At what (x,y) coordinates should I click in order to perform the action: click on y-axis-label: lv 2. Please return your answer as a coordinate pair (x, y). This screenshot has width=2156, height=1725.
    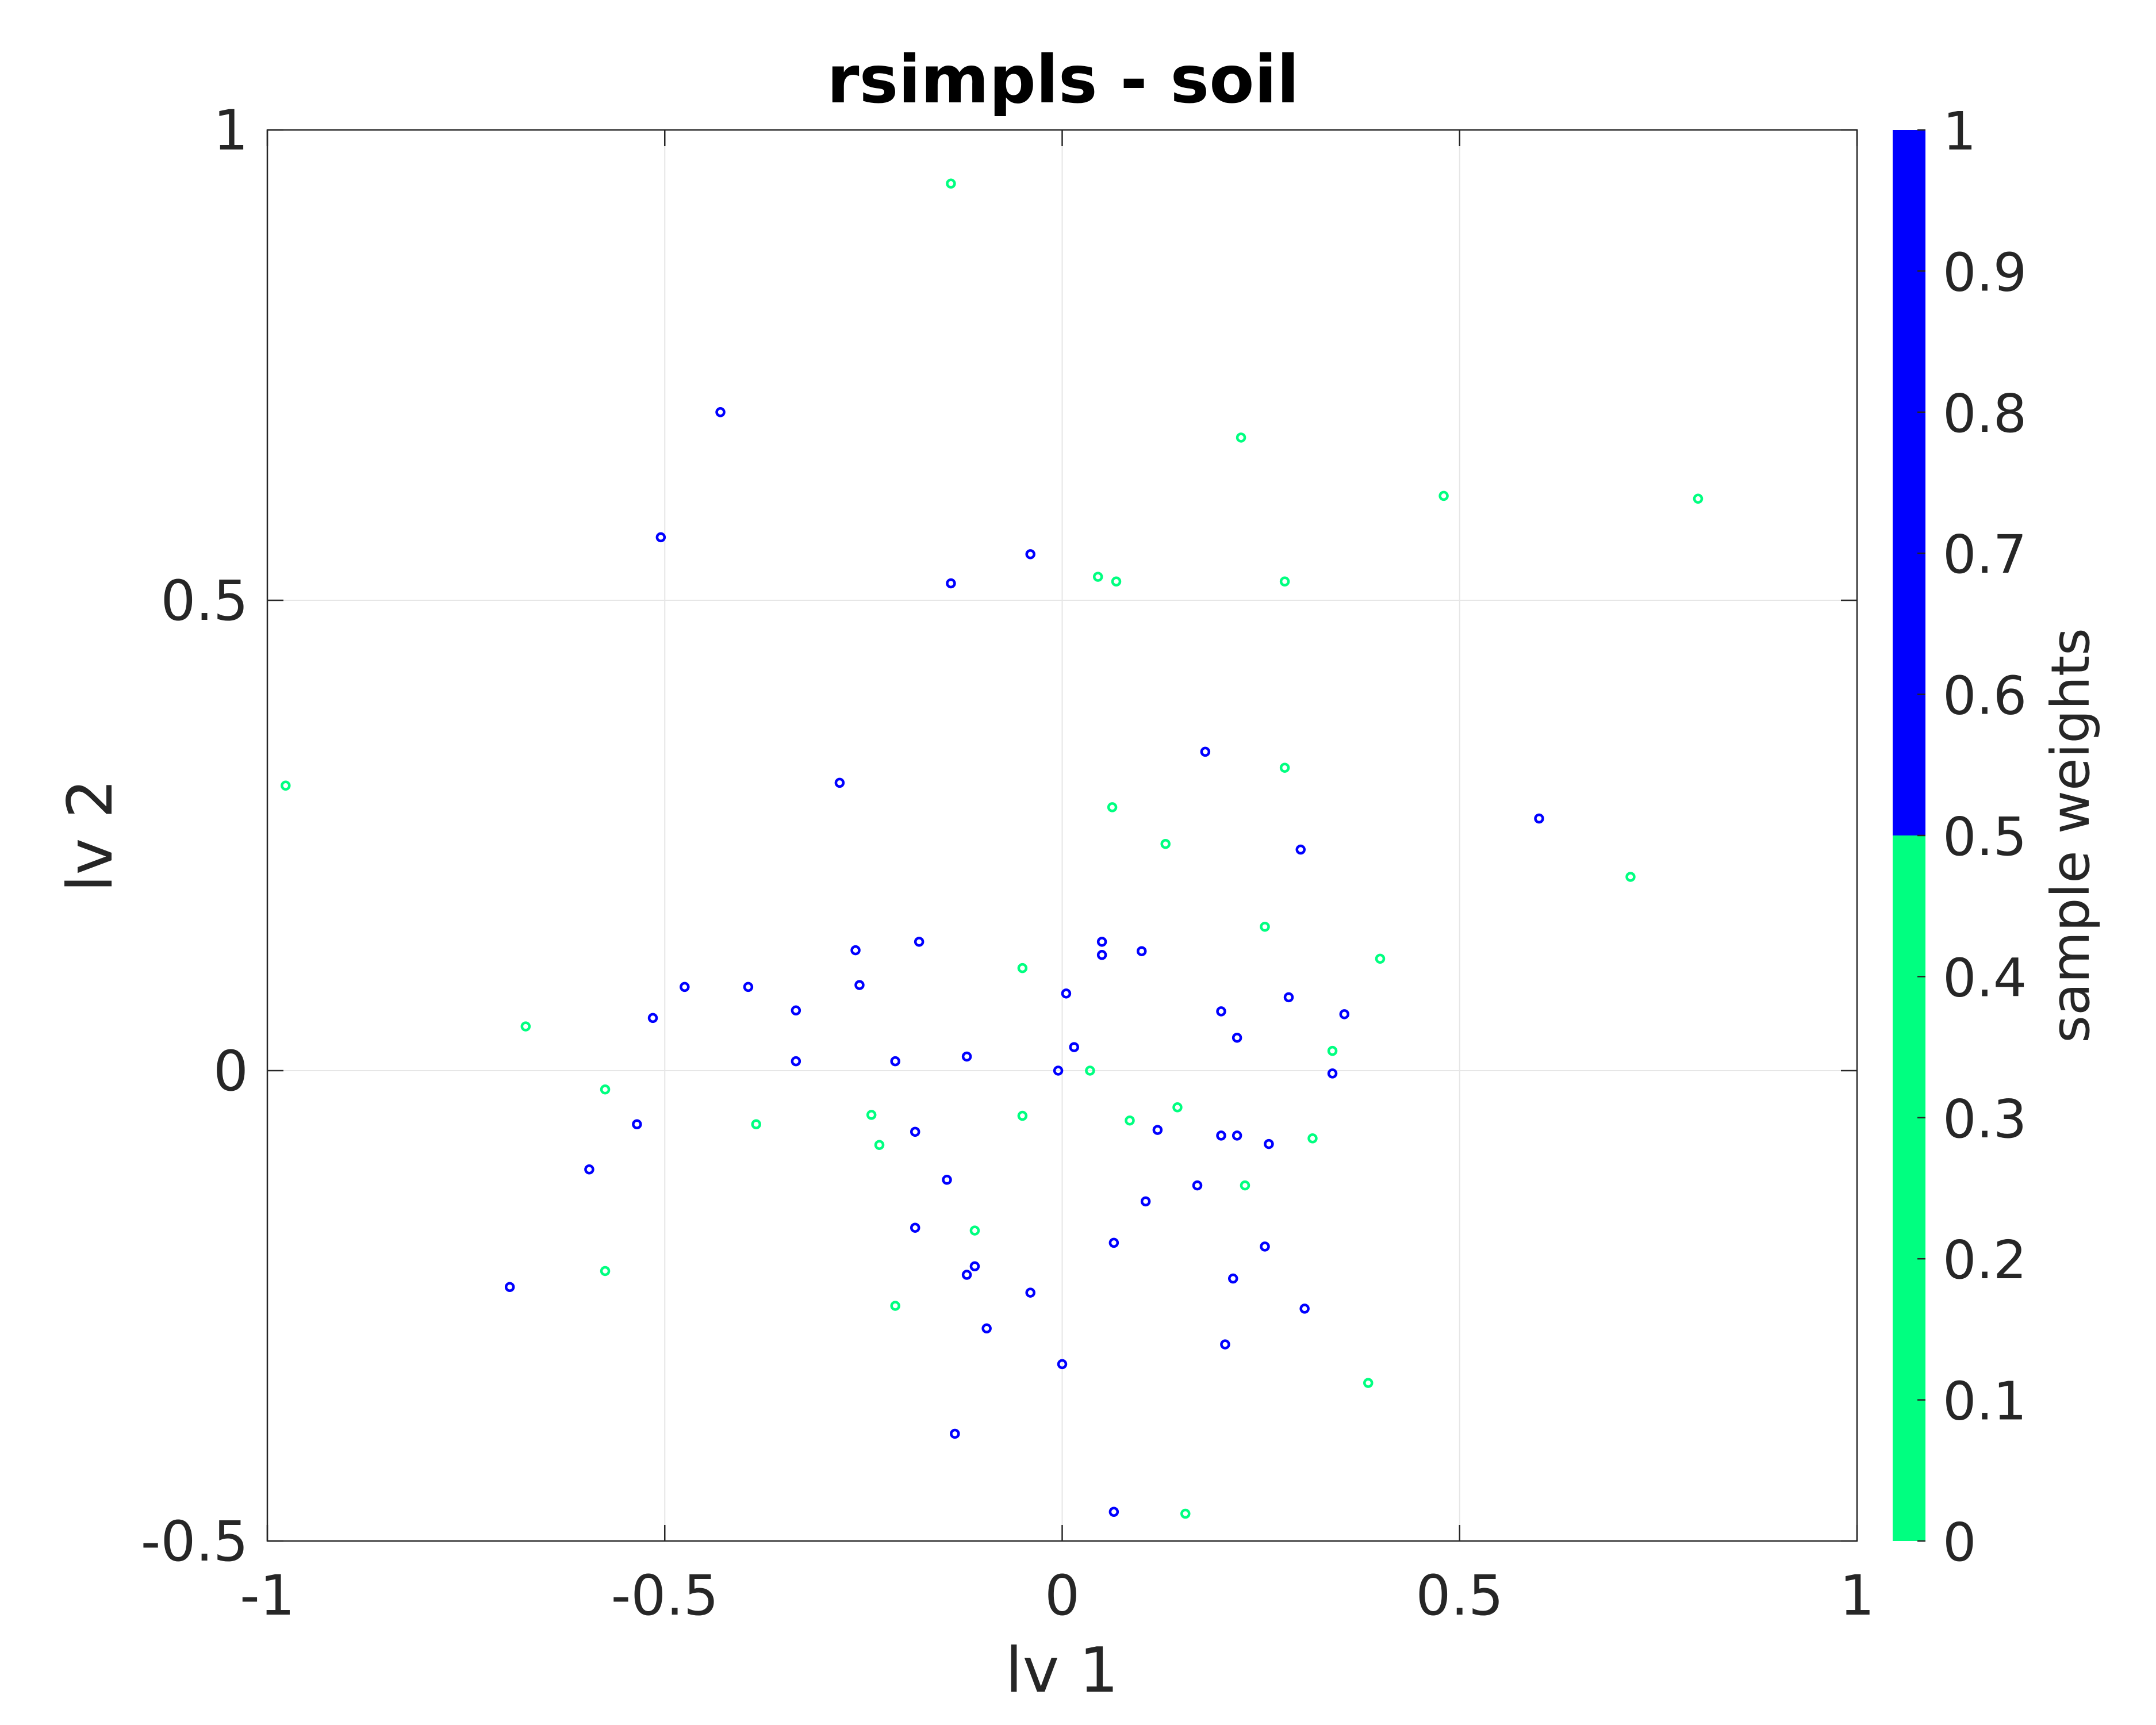
    Looking at the image, I should click on (90, 835).